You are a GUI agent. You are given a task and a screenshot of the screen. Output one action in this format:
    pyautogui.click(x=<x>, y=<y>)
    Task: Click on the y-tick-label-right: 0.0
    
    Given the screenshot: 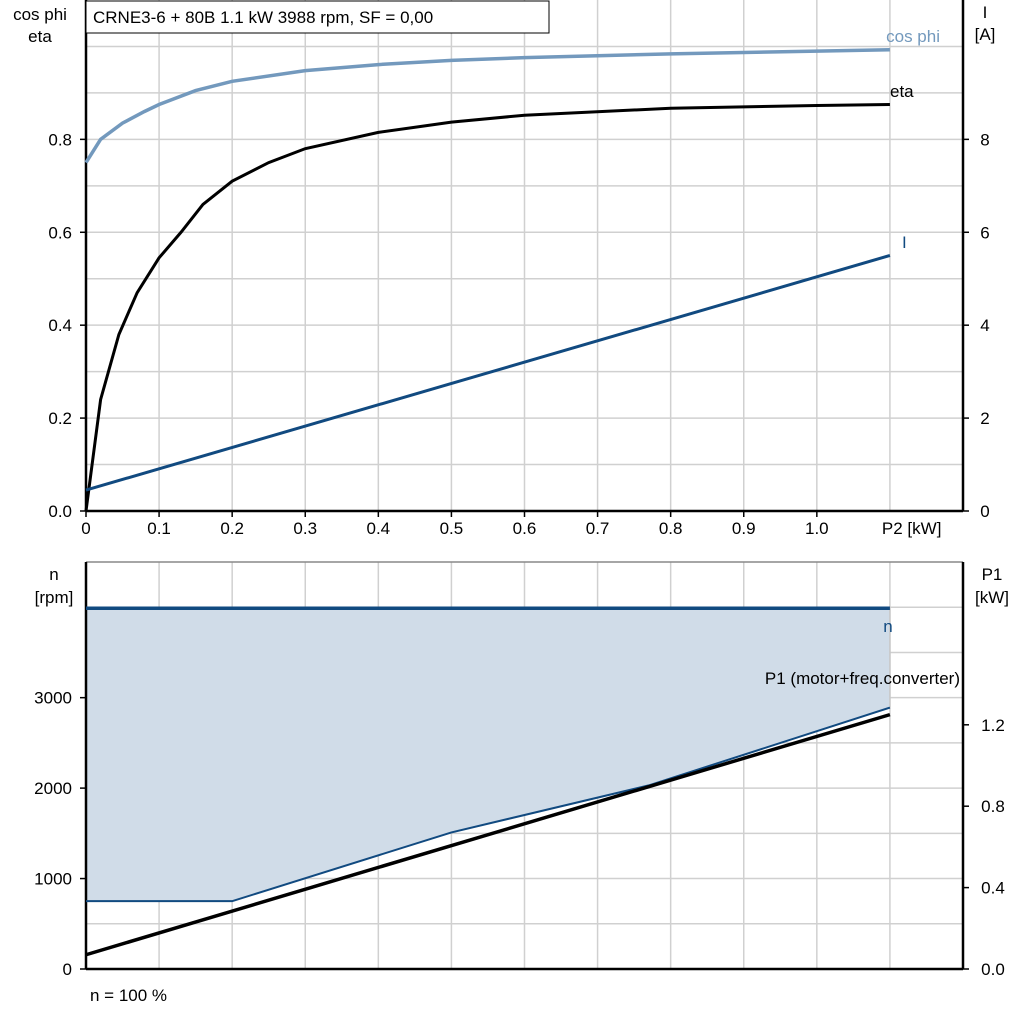 What is the action you would take?
    pyautogui.click(x=993, y=969)
    